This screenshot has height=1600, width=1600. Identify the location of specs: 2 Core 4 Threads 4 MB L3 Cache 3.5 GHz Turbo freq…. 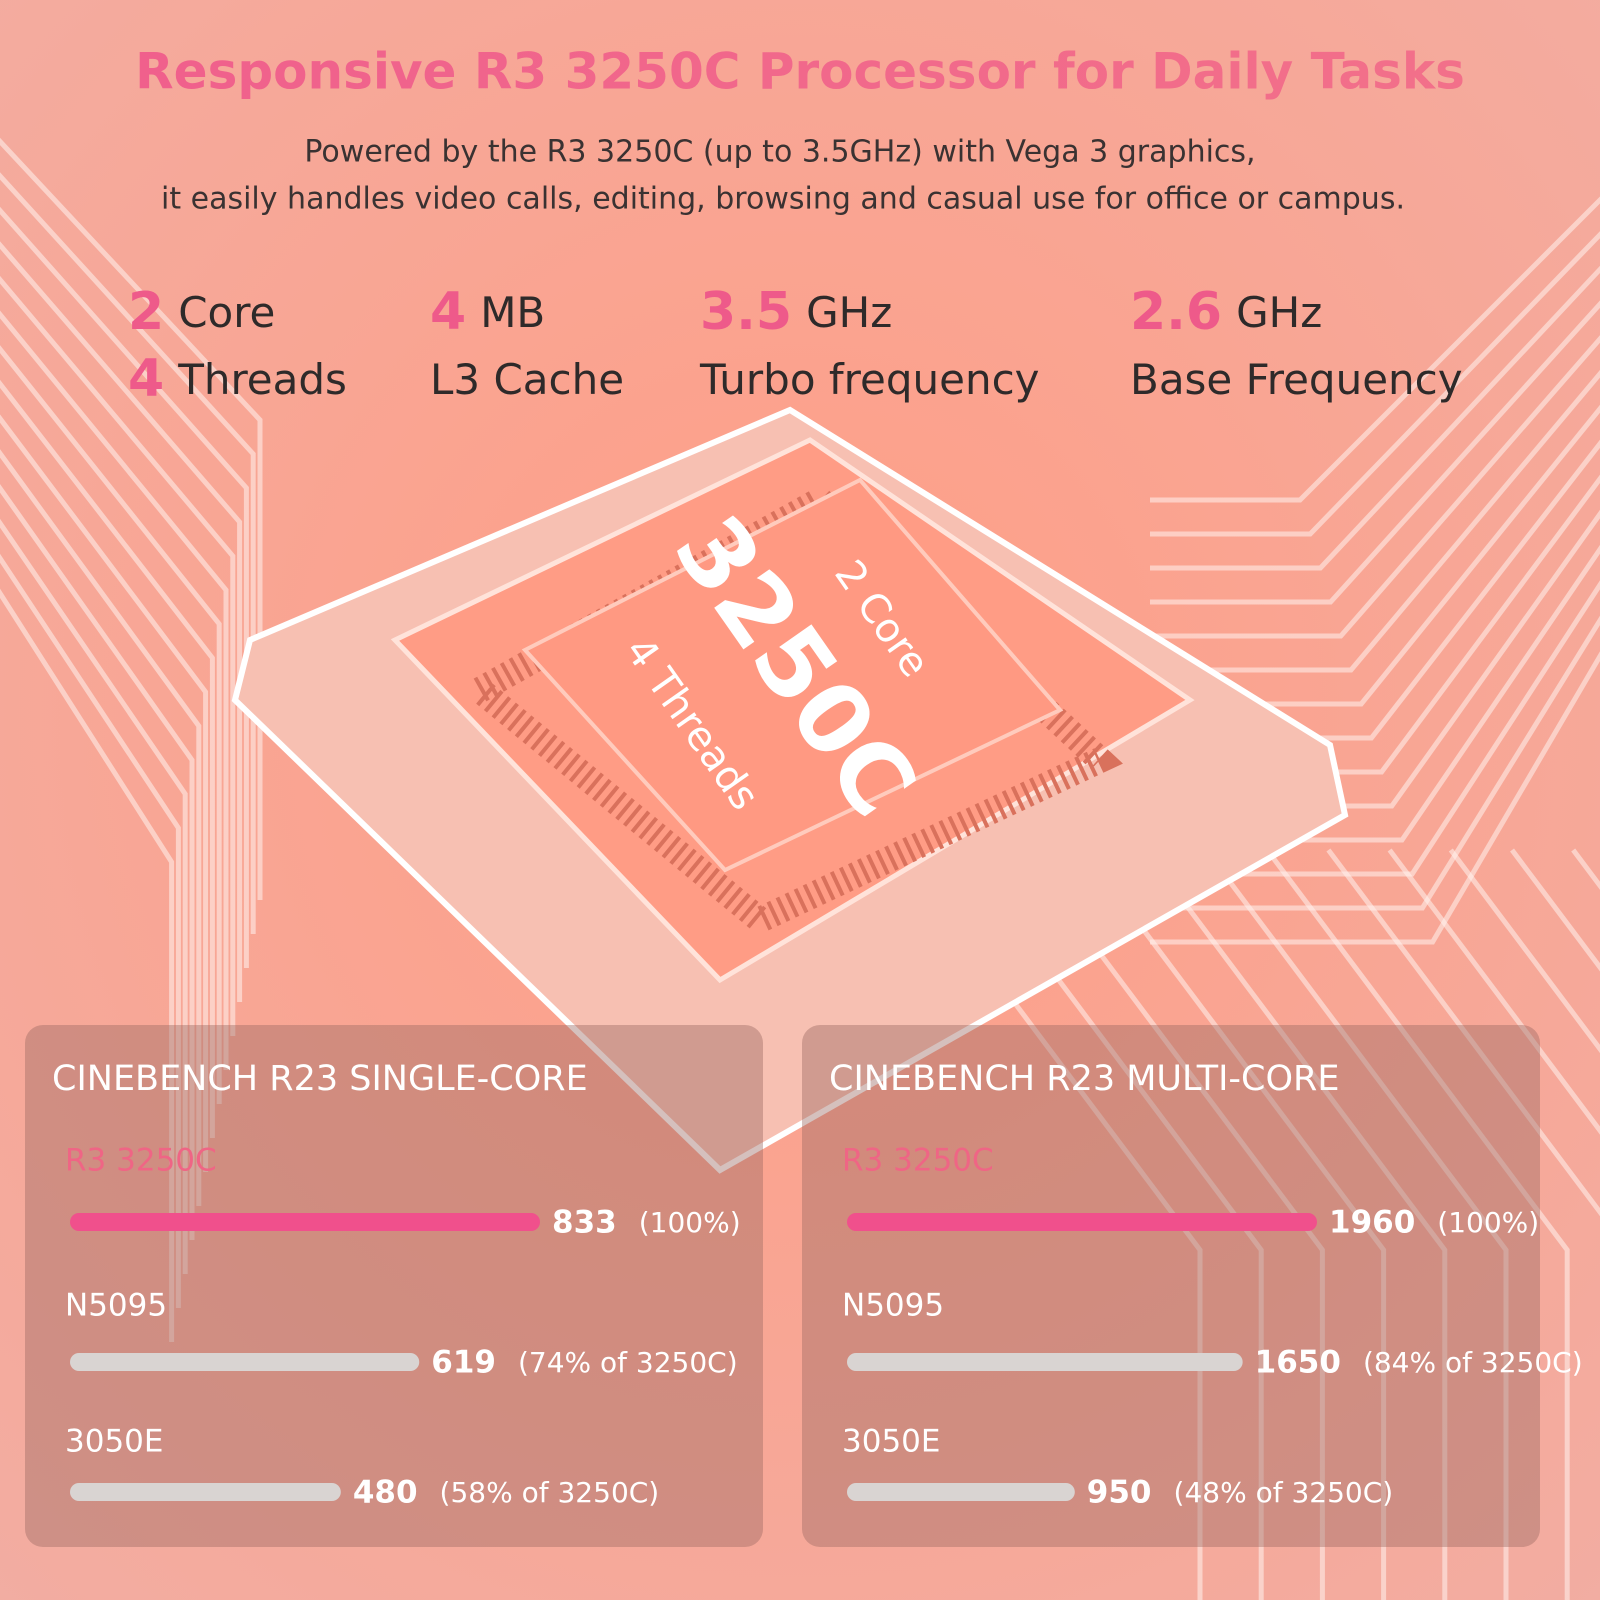
(795, 345).